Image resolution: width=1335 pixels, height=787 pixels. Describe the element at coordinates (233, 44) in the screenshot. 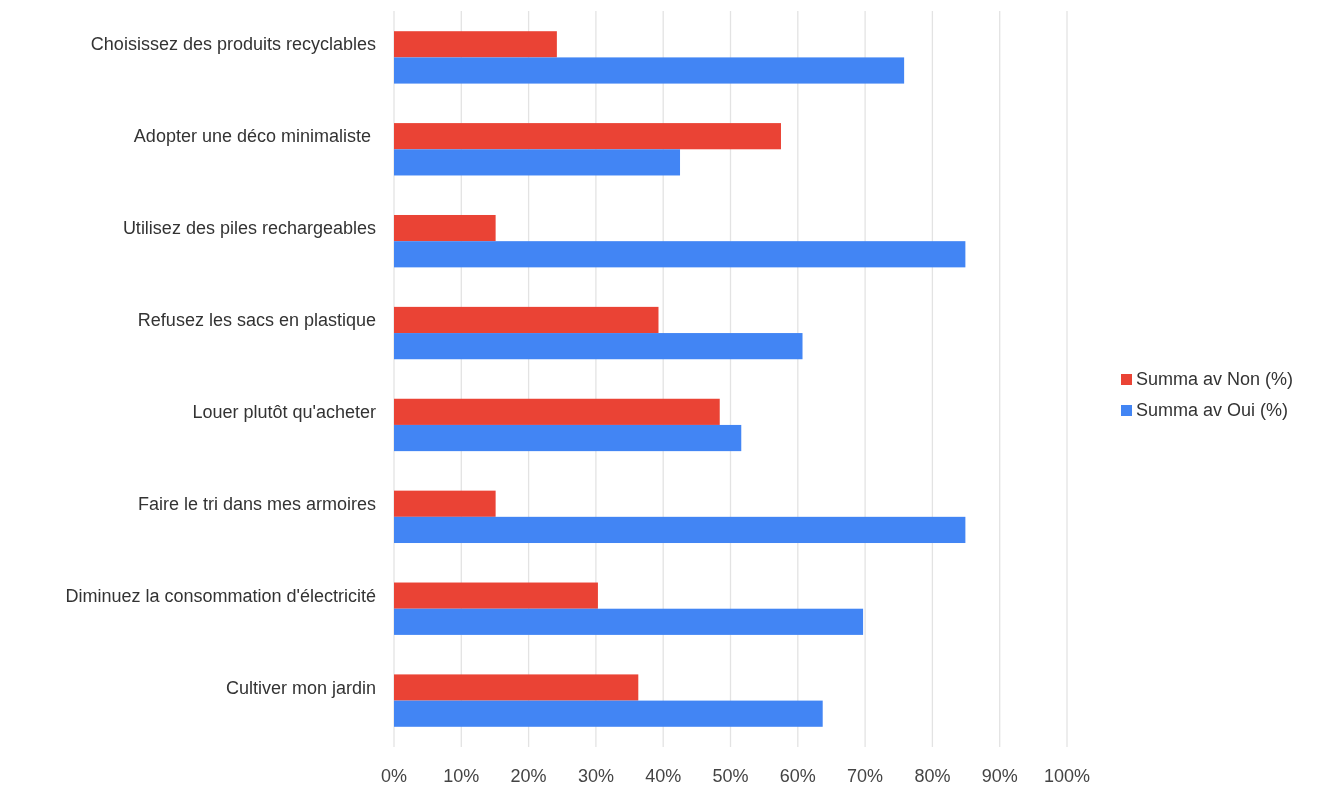

I see `y-tick-label: Choisissez des produits recyclables` at that location.